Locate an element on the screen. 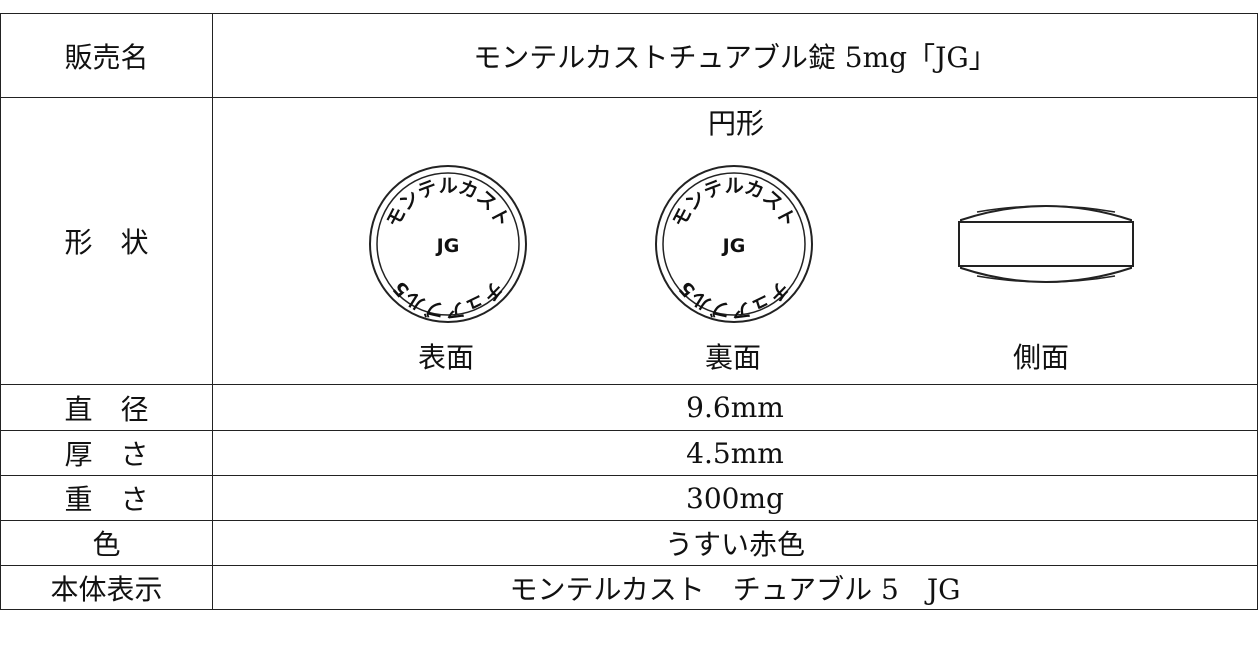 This screenshot has height=651, width=1259. label: 本体表示 is located at coordinates (106, 587).